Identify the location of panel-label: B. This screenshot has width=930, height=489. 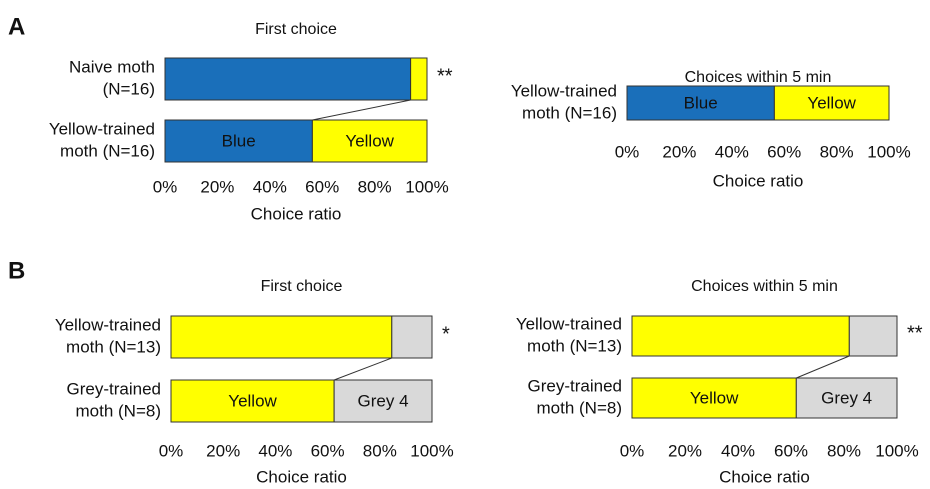
(16, 270).